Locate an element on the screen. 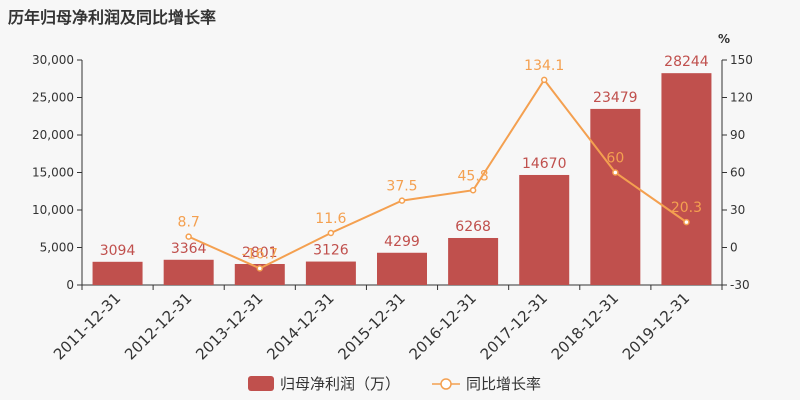 The width and height of the screenshot is (800, 400). y-right-tick-label: 120 is located at coordinates (741, 98).